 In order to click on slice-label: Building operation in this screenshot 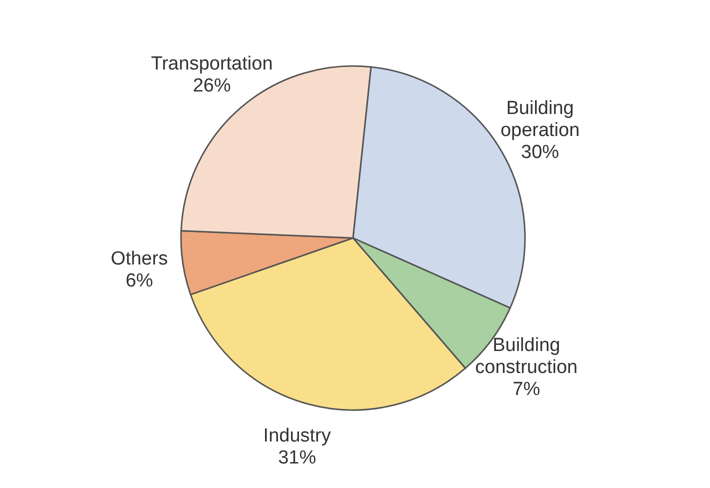, I will do `click(540, 119)`.